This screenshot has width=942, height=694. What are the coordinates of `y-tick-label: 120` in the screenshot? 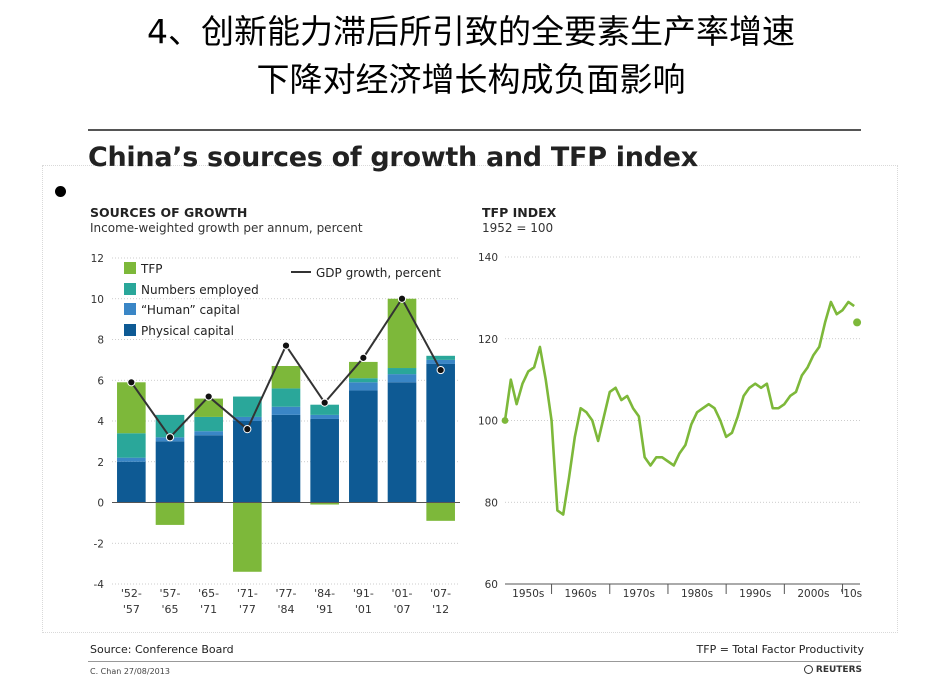 It's located at (488, 340).